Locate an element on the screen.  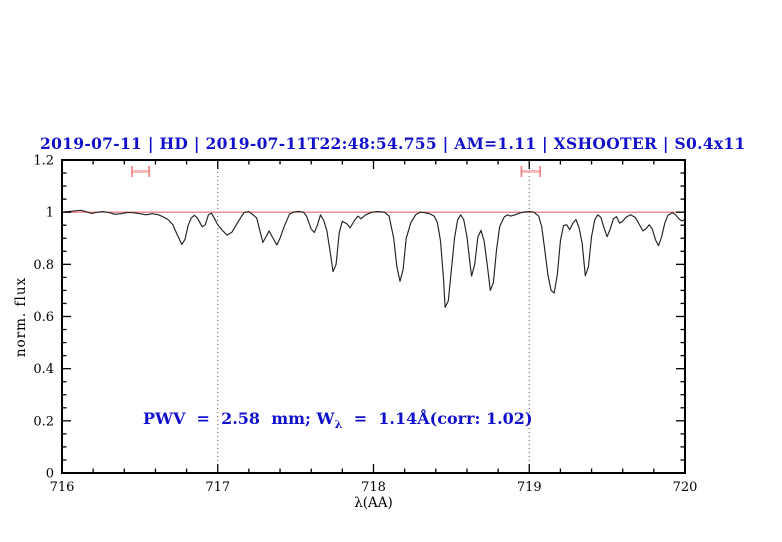
x-tick-label: 717 is located at coordinates (217, 487).